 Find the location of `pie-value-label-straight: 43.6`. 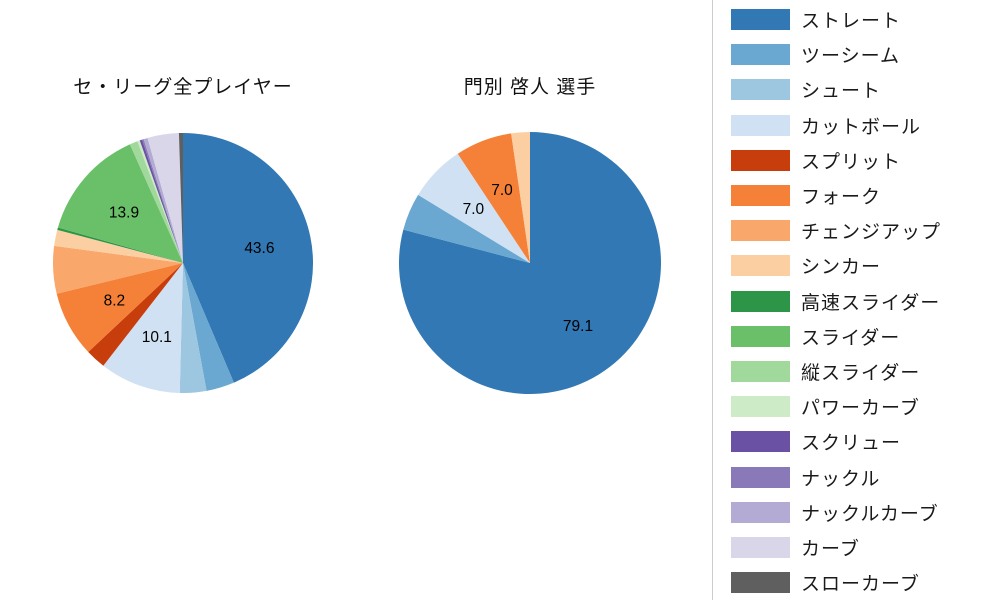

pie-value-label-straight: 43.6 is located at coordinates (259, 248).